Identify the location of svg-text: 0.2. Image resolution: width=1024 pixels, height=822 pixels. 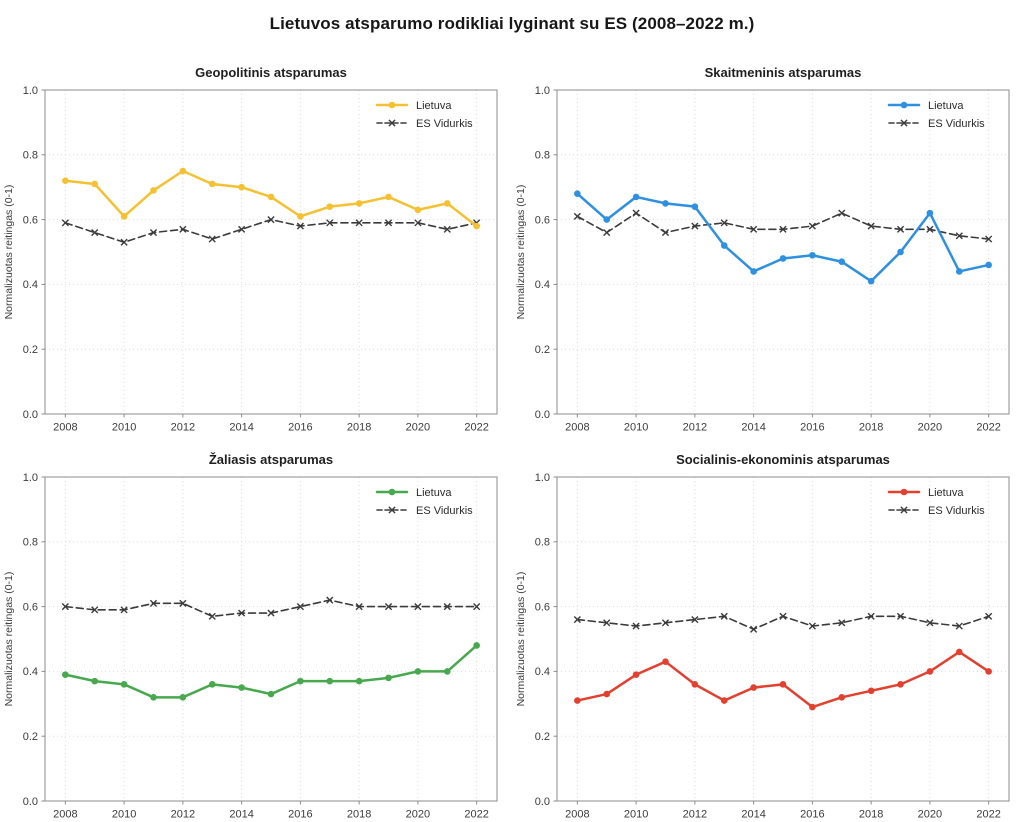
(542, 737).